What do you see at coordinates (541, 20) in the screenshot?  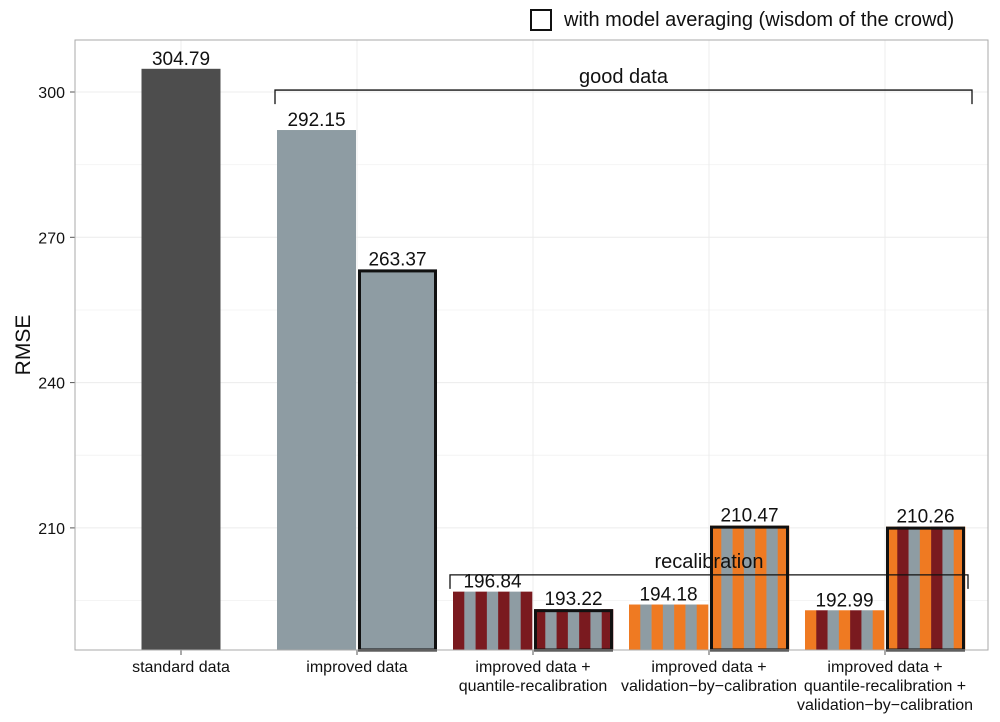 I see `legend-key-swatch` at bounding box center [541, 20].